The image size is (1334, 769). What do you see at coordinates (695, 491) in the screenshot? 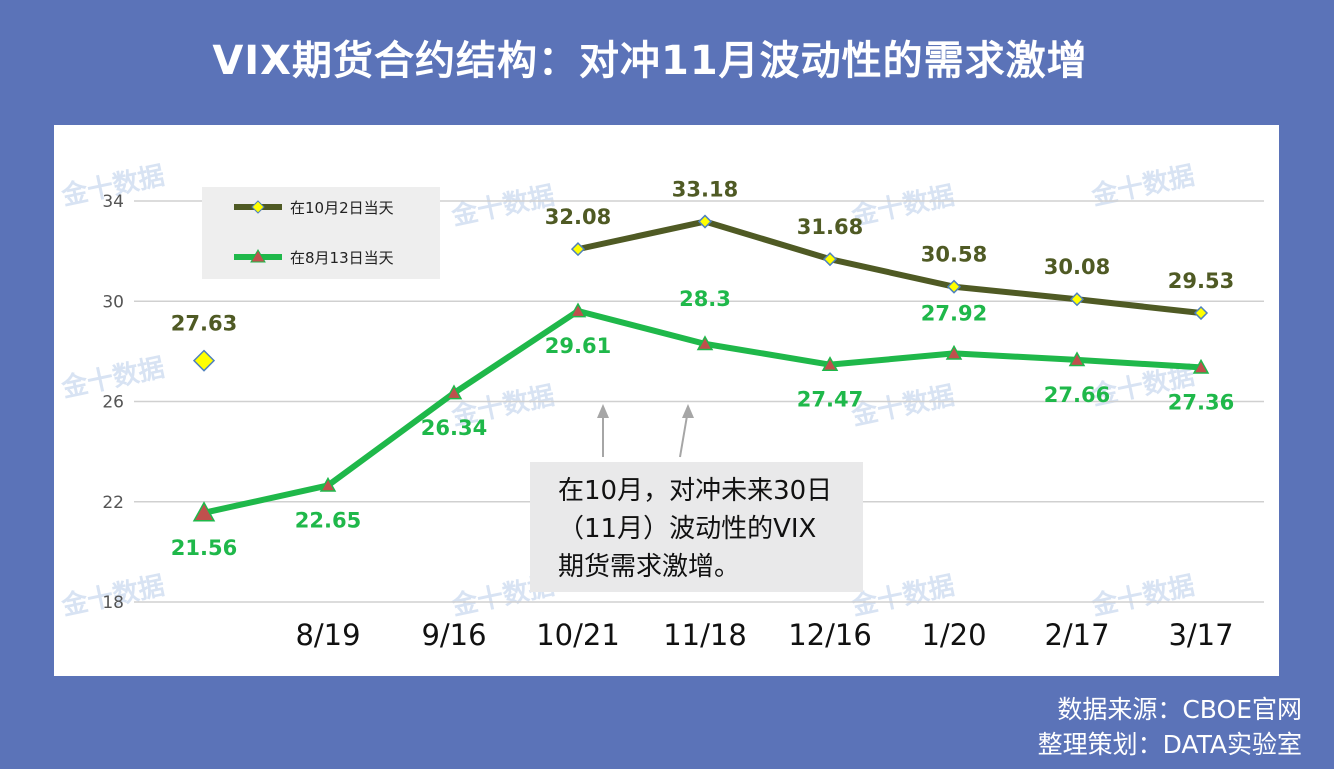
I see `annotation-line-1: 在10月，对冲未来30日` at bounding box center [695, 491].